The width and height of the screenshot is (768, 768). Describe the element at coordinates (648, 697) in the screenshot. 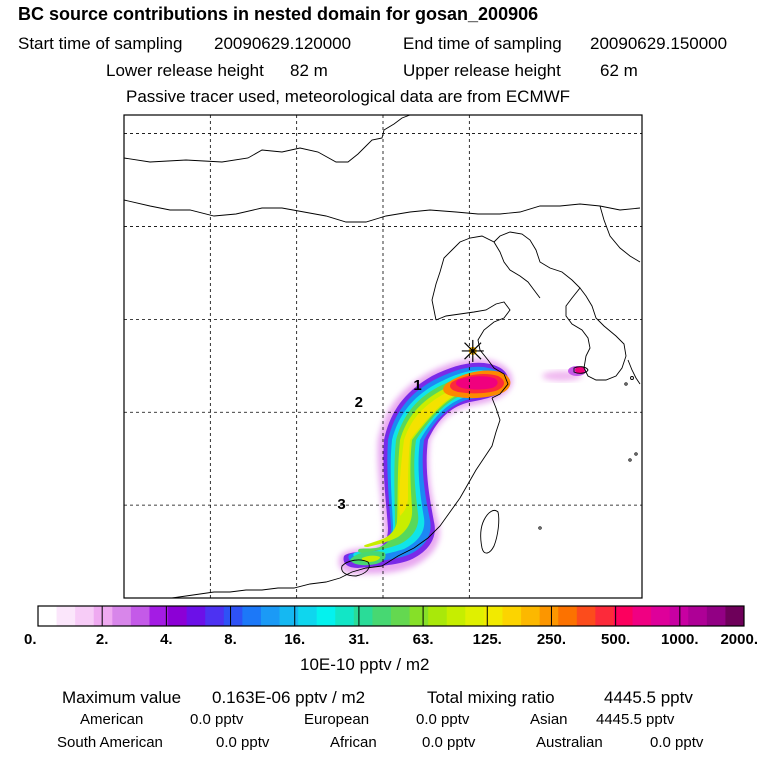

I see `total-mixing-value: 4445.5 pptv` at that location.